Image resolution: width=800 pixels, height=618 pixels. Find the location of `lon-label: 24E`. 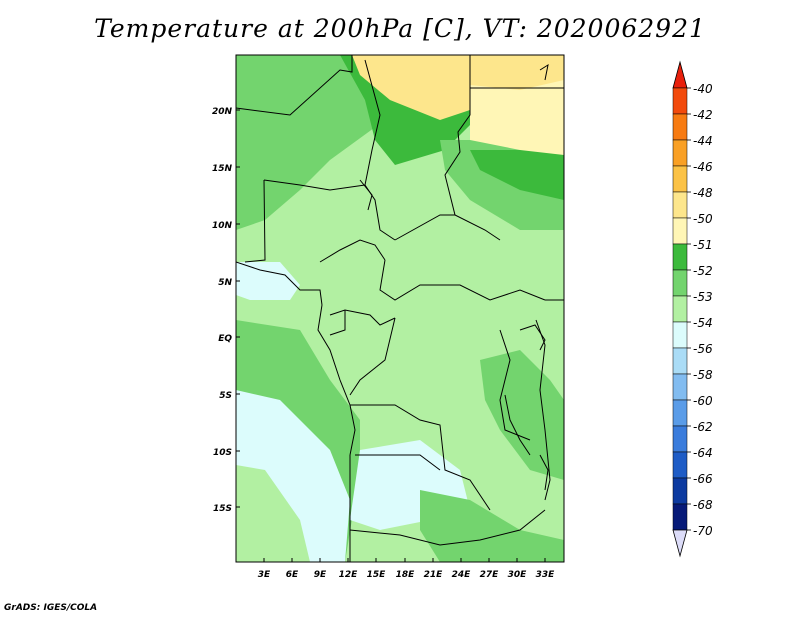

lon-label: 24E is located at coordinates (462, 575).